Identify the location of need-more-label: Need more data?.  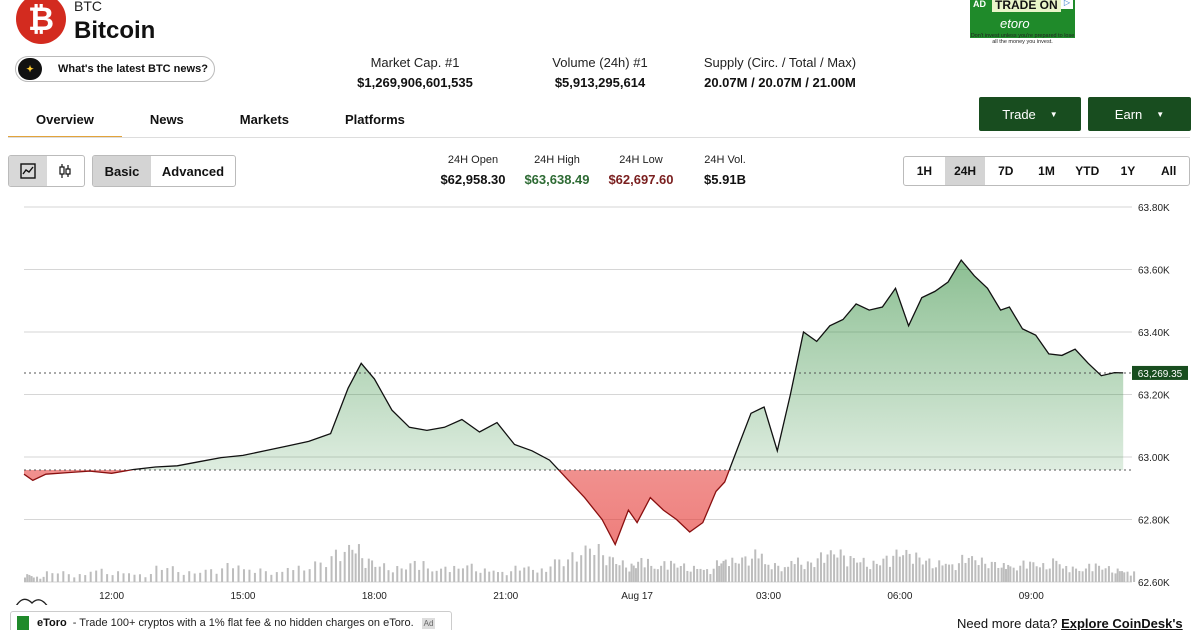
(1007, 623).